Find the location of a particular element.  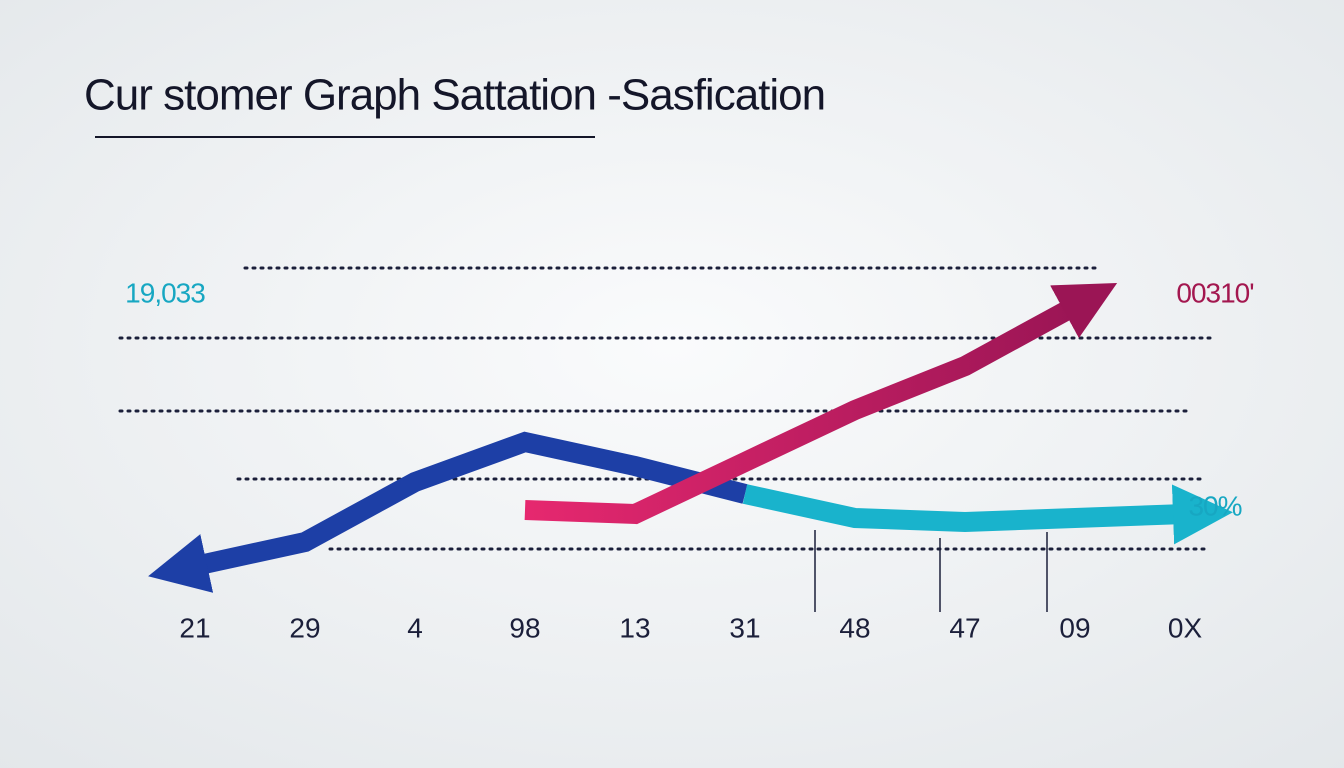

x-tick-label: 29 is located at coordinates (304, 627).